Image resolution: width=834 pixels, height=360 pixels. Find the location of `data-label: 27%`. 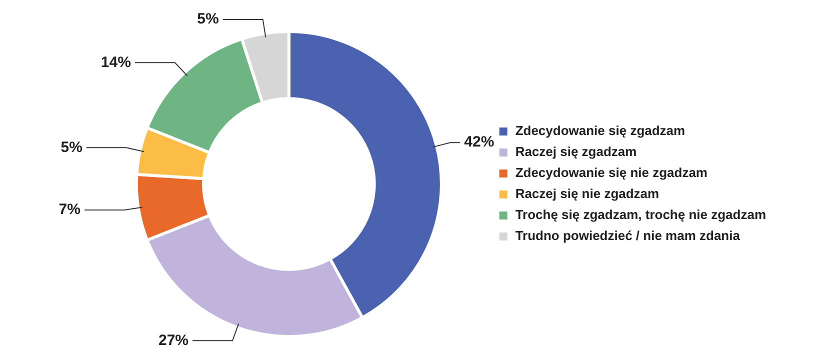

data-label: 27% is located at coordinates (173, 340).